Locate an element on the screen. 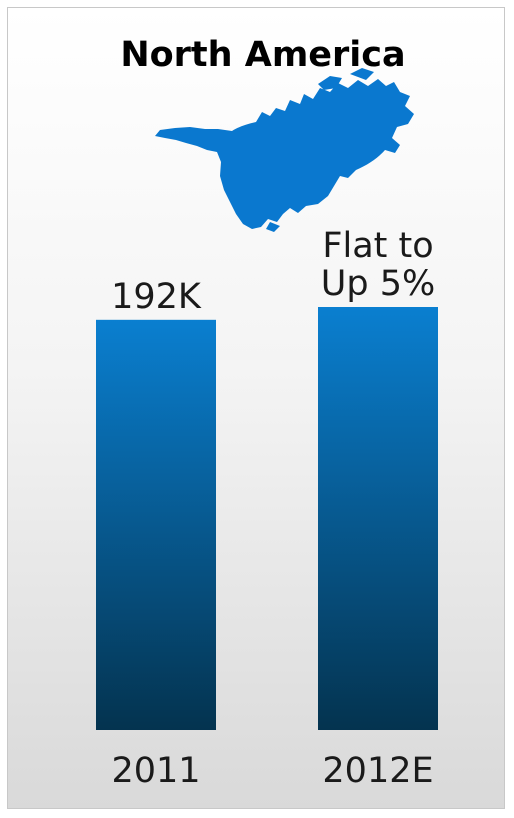 The height and width of the screenshot is (818, 514). category-label-2012E: 2012E is located at coordinates (377, 771).